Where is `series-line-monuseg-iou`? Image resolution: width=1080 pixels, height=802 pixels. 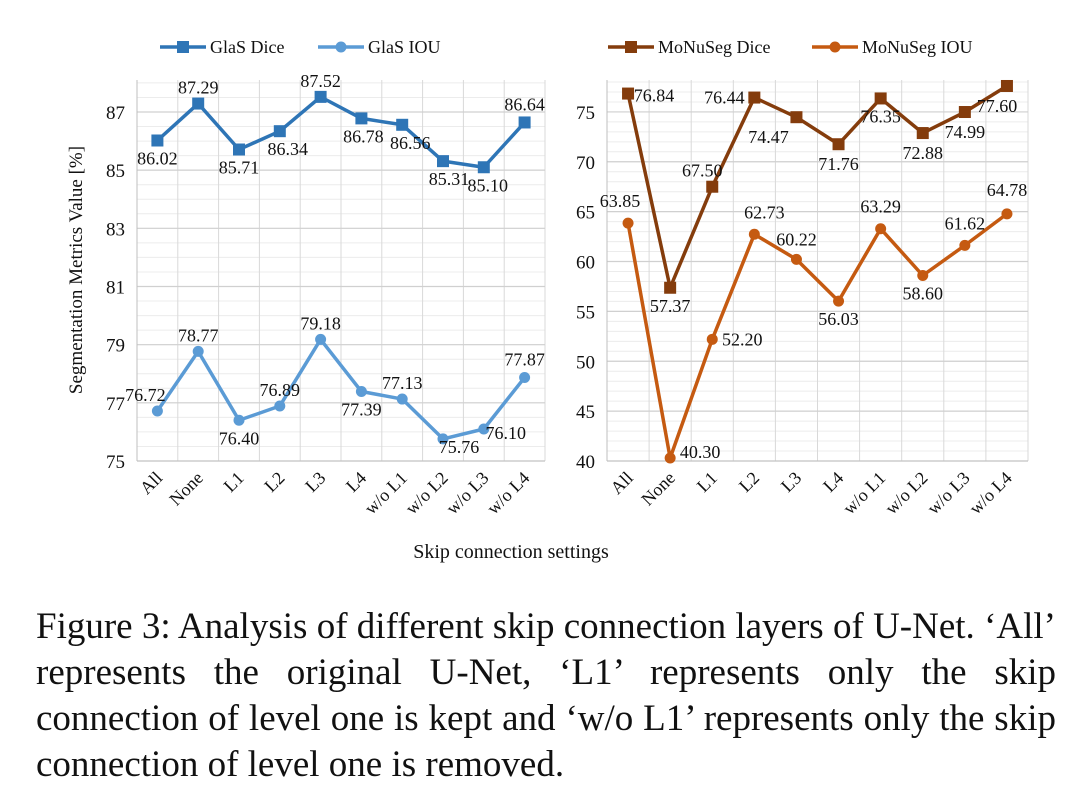
series-line-monuseg-iou is located at coordinates (817, 336).